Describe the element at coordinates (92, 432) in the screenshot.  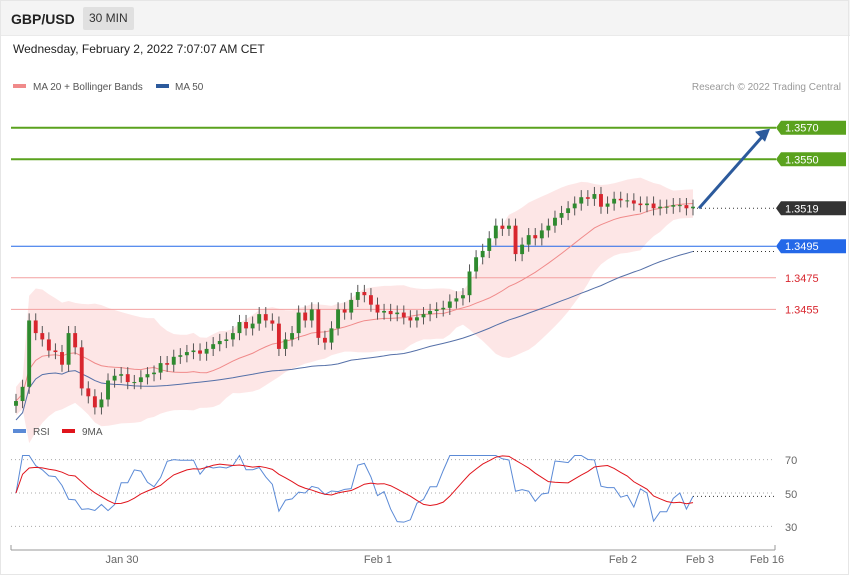
I see `legend-9ma-label: 9MA` at that location.